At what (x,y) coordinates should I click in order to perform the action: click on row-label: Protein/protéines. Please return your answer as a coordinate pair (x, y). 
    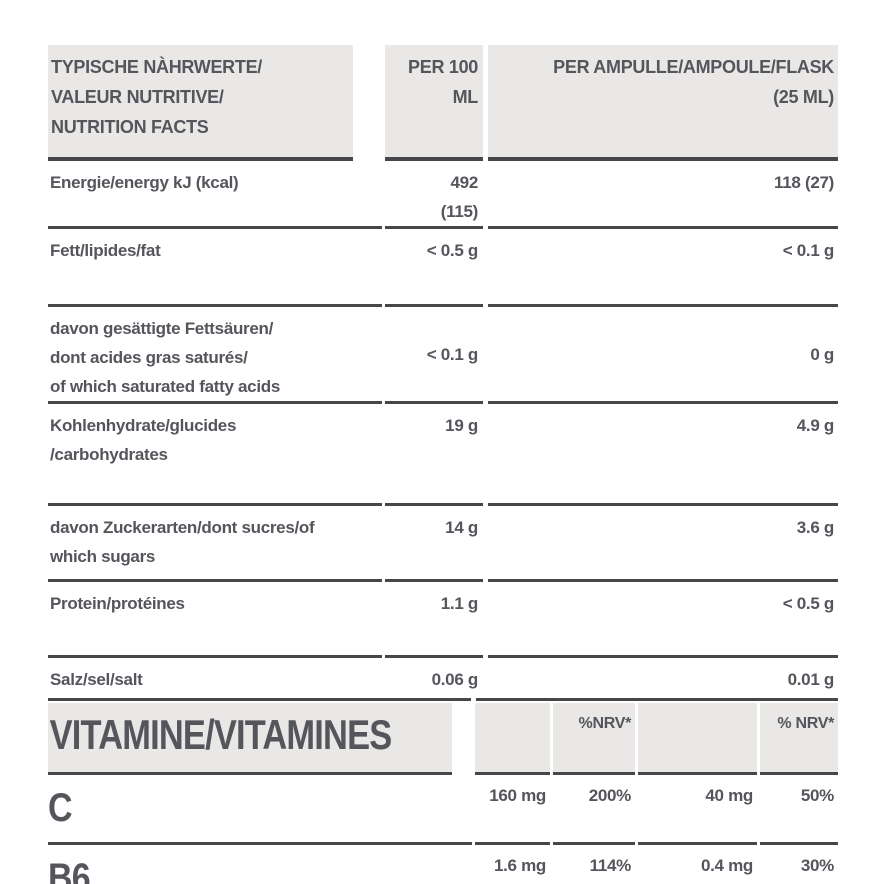
    Looking at the image, I should click on (215, 620).